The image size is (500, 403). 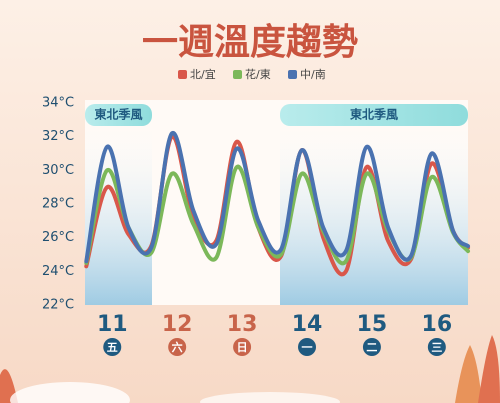 What do you see at coordinates (58, 204) in the screenshot?
I see `y-tick-label: 28°C` at bounding box center [58, 204].